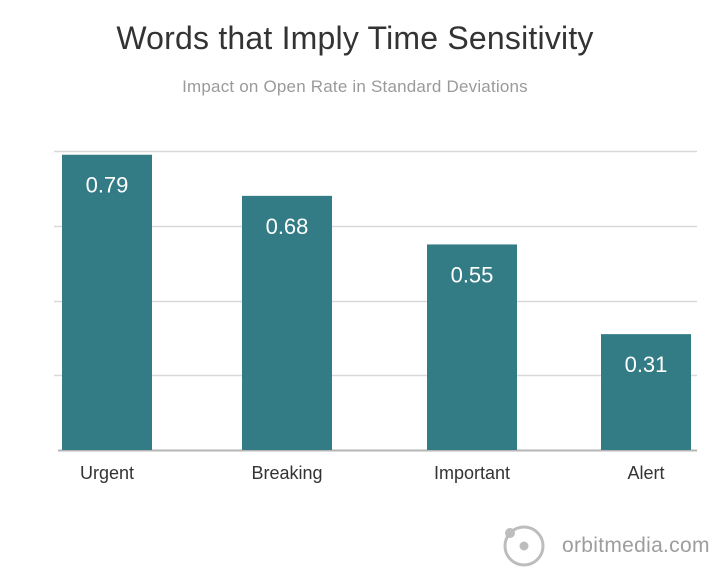  I want to click on category-label: Alert, so click(645, 473).